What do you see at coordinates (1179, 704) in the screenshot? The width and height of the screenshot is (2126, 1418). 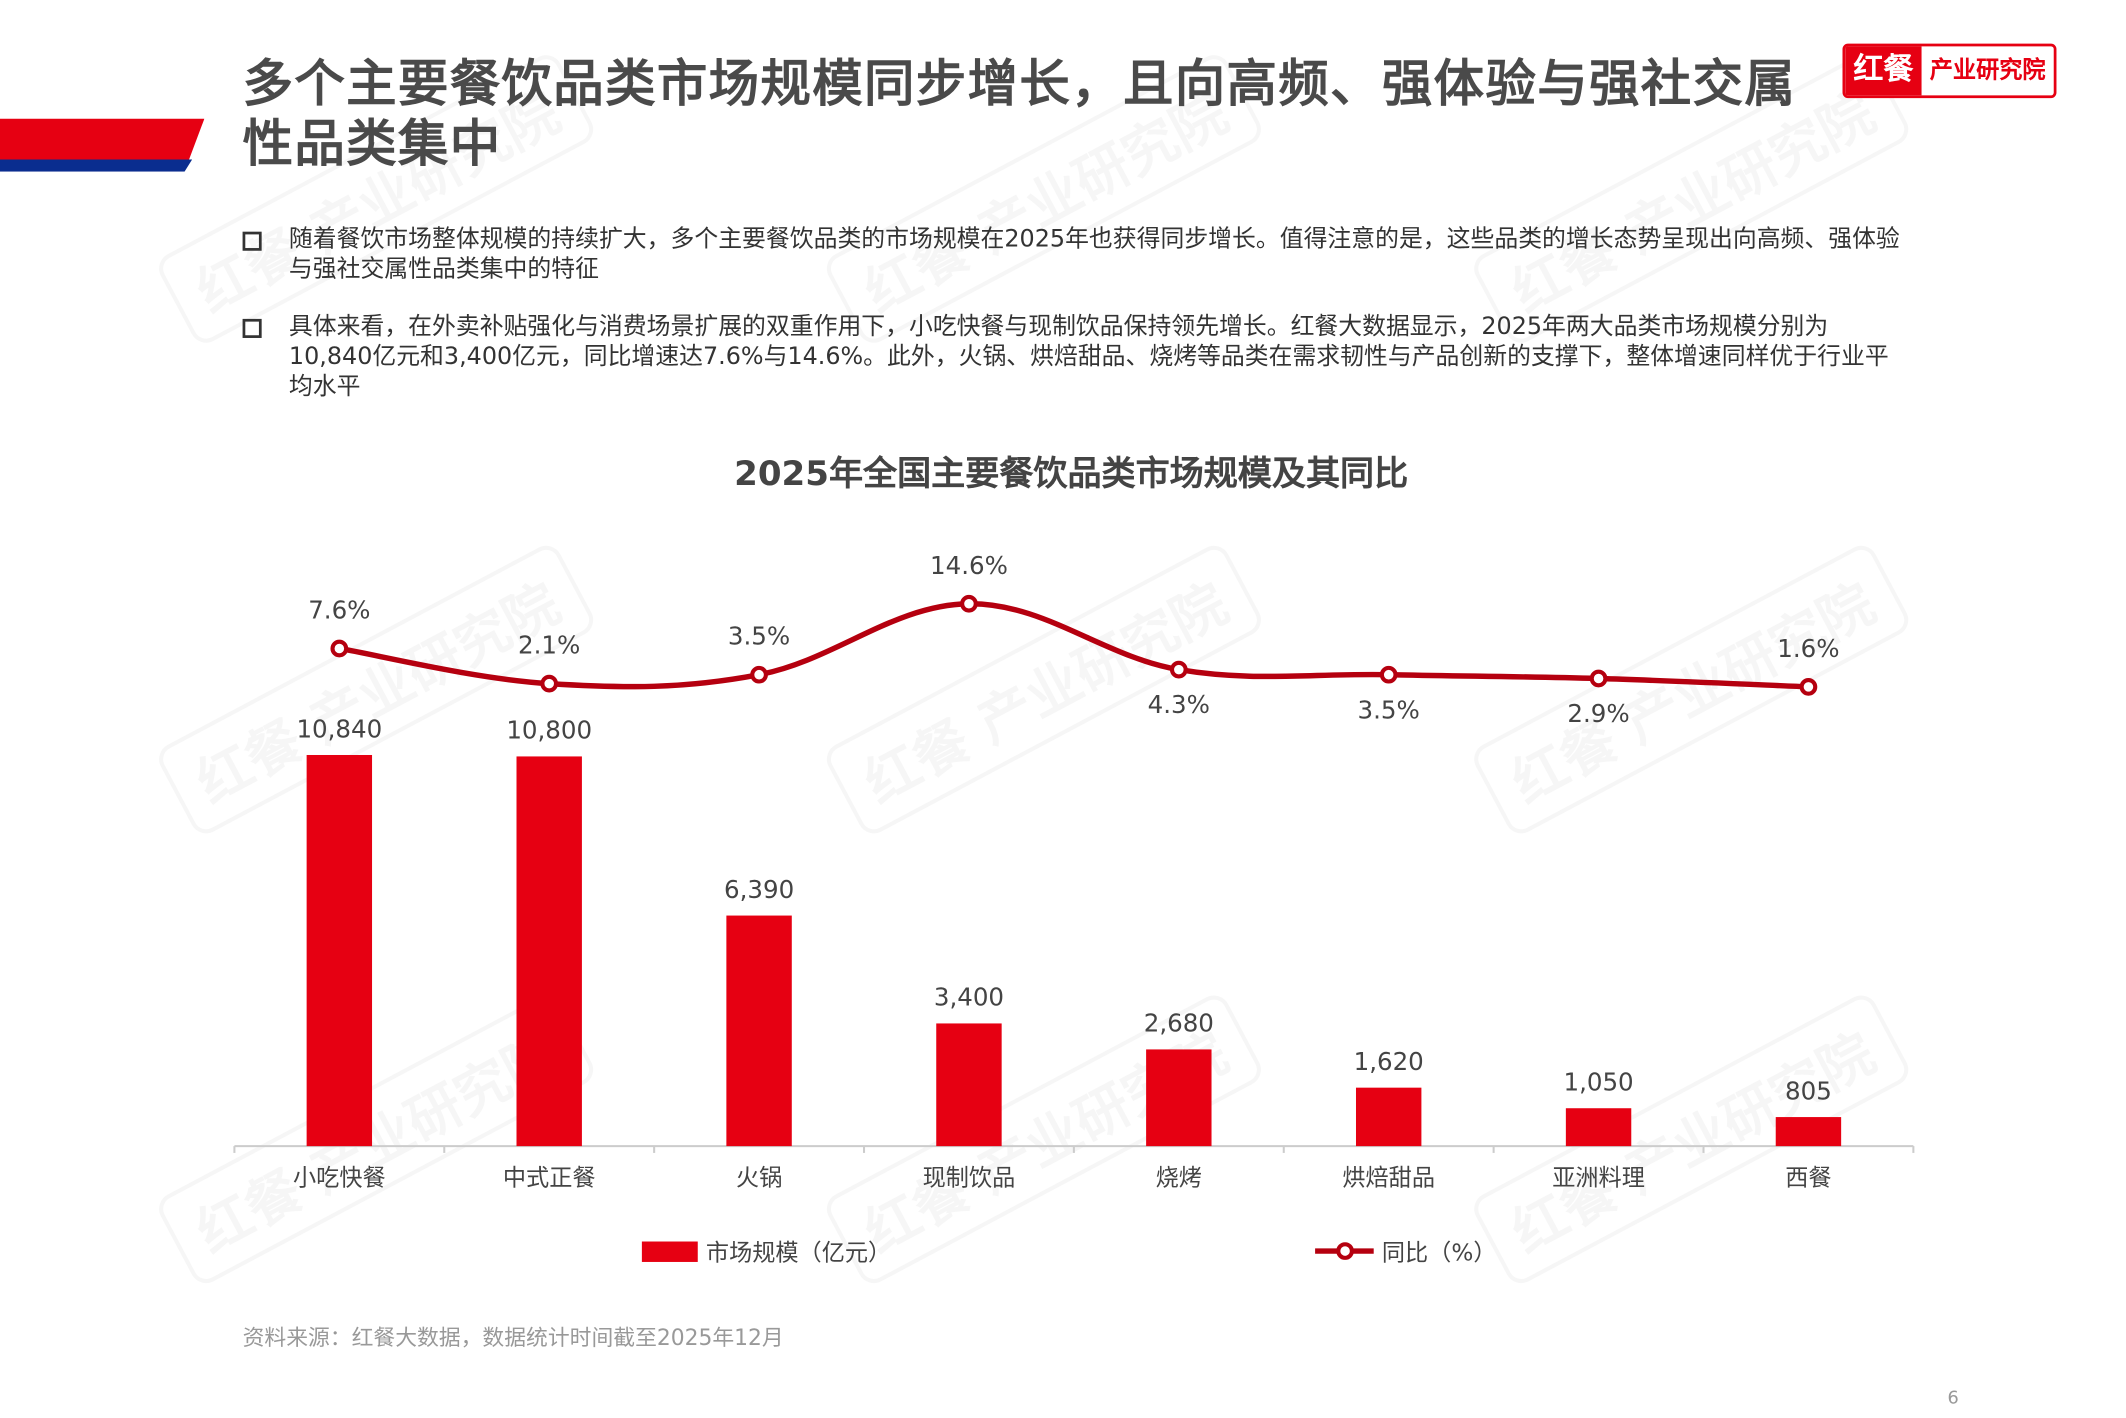 I see `growth-value-label: 4.3%` at bounding box center [1179, 704].